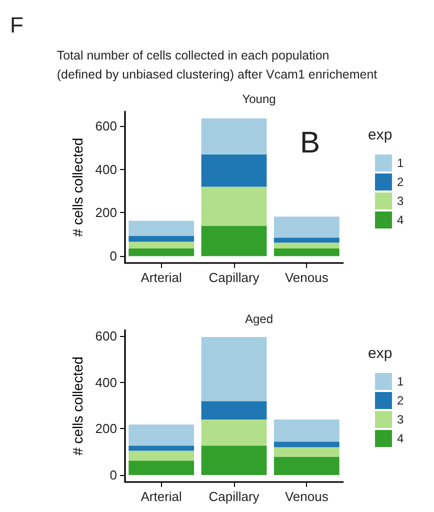 The width and height of the screenshot is (434, 512). I want to click on chart-title: Young, so click(259, 99).